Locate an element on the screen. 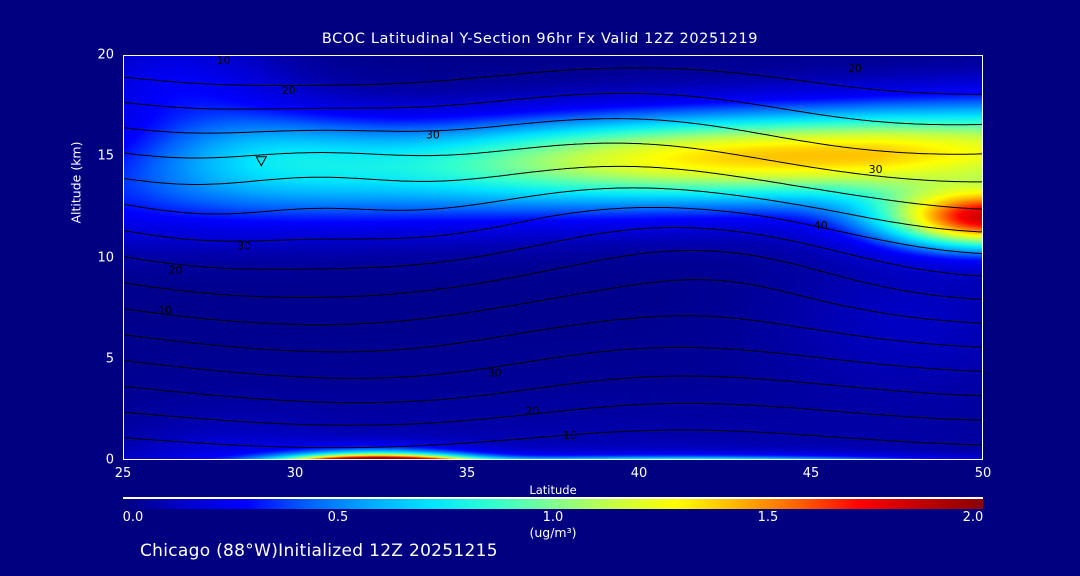 The width and height of the screenshot is (1080, 576). y-tick-label: 0 is located at coordinates (109, 460).